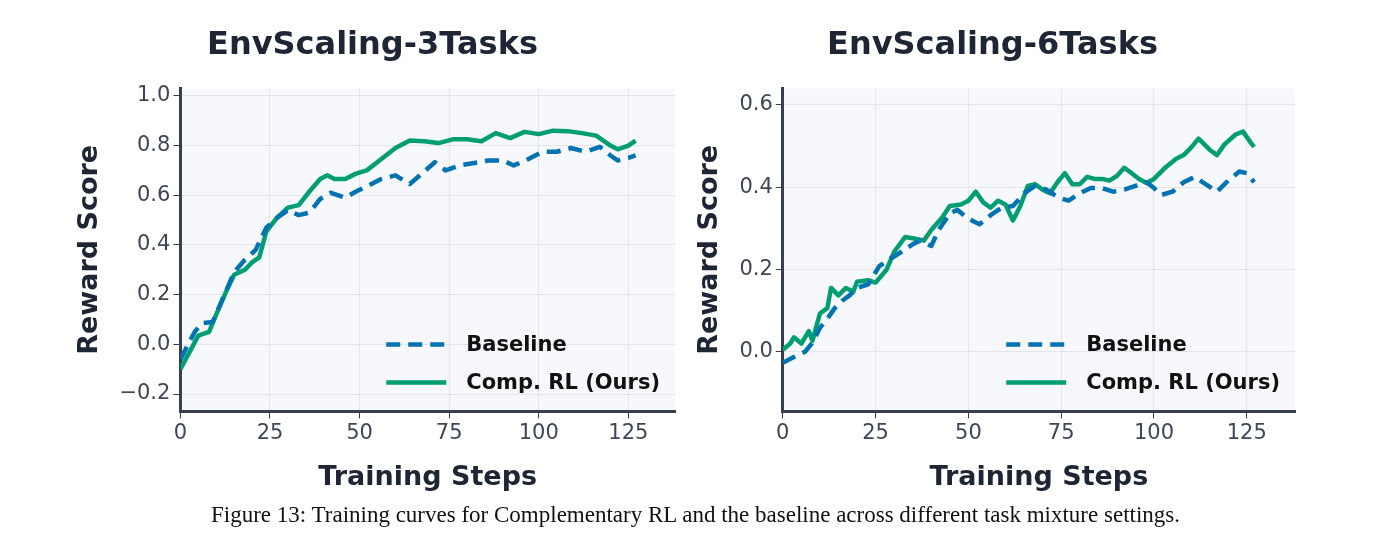 This screenshot has width=1391, height=550. What do you see at coordinates (372, 42) in the screenshot?
I see `chart-title: EnvScaling-3Tasks` at bounding box center [372, 42].